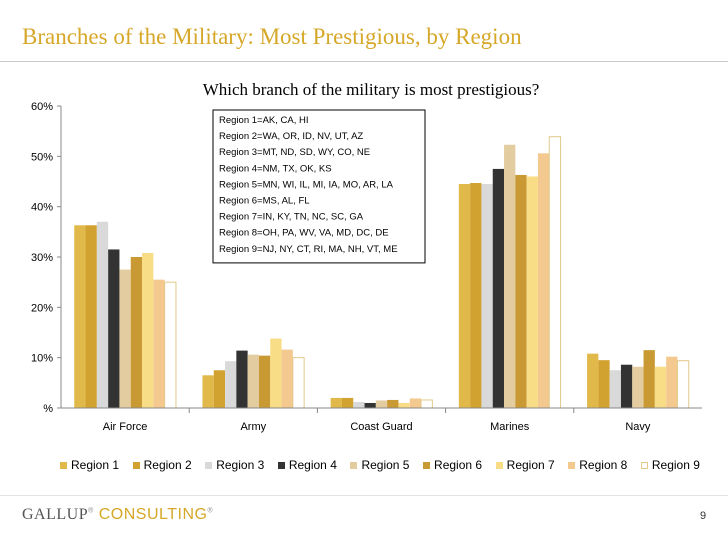 The height and width of the screenshot is (546, 728). I want to click on region-key-line: Region 9=NJ, NY, CT, RI, MA, NH, VT, ME, so click(308, 249).